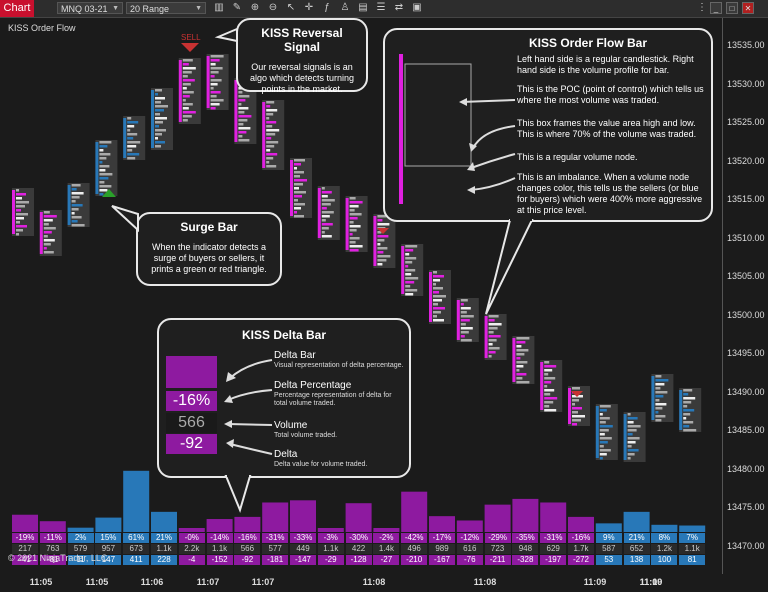 The width and height of the screenshot is (768, 592). What do you see at coordinates (108, 549) in the screenshot?
I see `volume-cell: 957` at bounding box center [108, 549].